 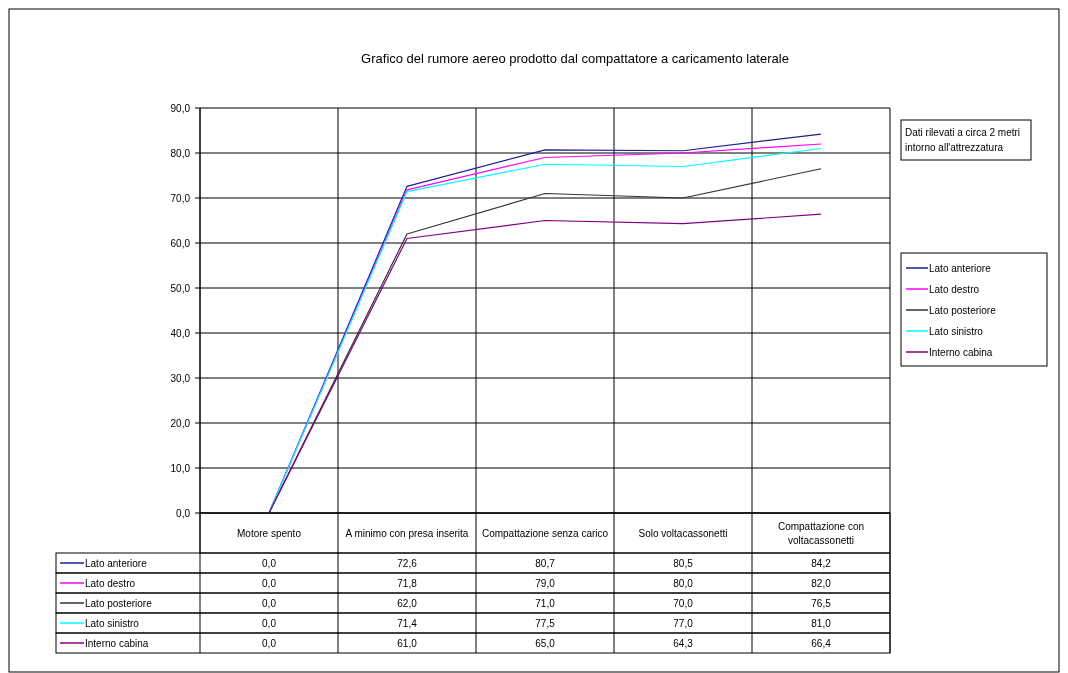 What do you see at coordinates (545, 623) in the screenshot?
I see `data-label: 77,5` at bounding box center [545, 623].